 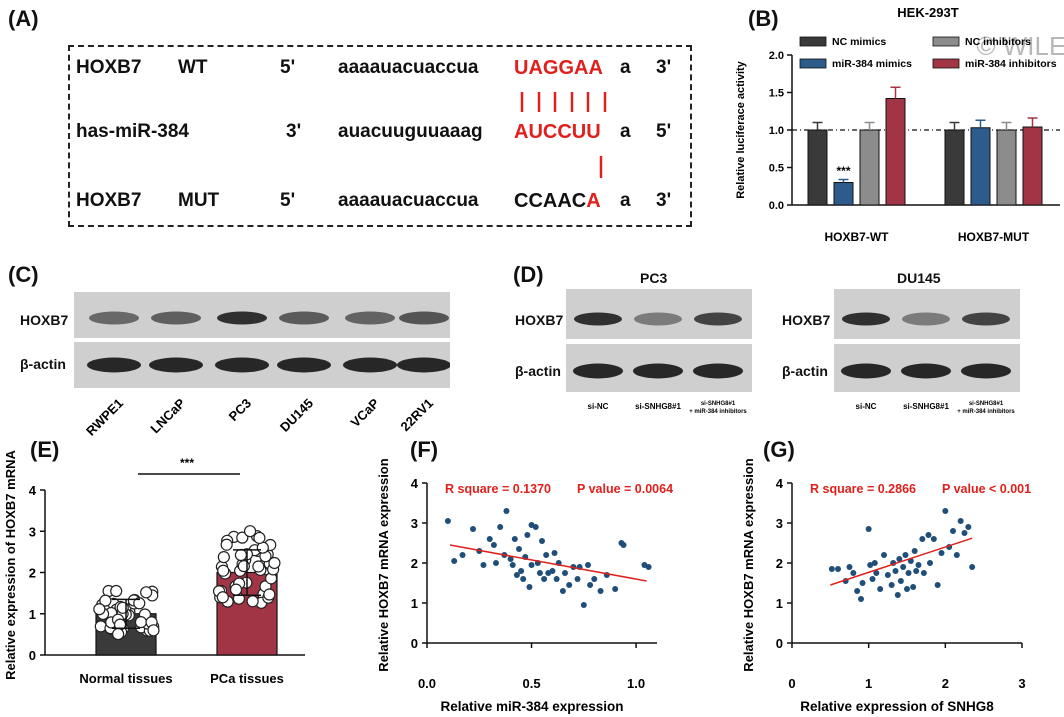 I want to click on y-tick-label: 2.0, so click(x=776, y=56).